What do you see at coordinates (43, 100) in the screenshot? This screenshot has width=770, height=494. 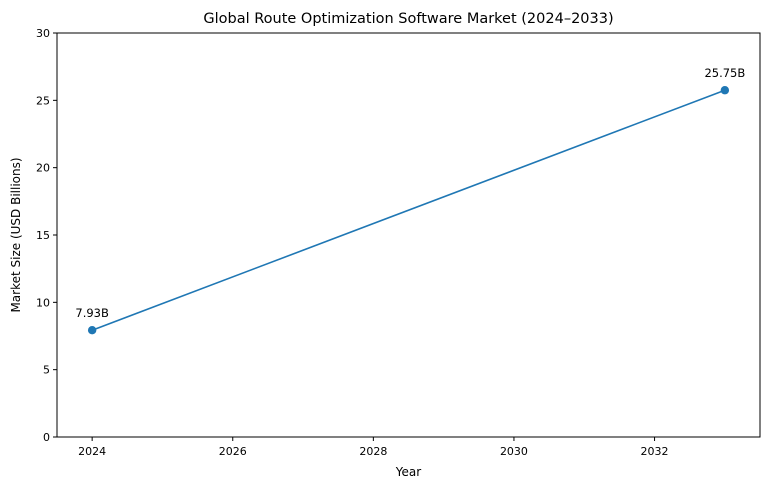 I see `y-tick-label: 25` at bounding box center [43, 100].